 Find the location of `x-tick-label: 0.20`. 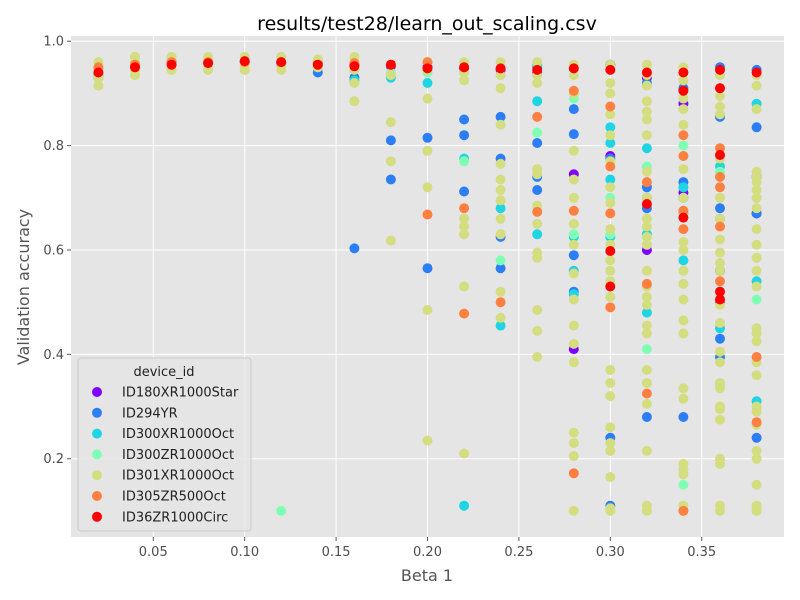

x-tick-label: 0.20 is located at coordinates (427, 552).